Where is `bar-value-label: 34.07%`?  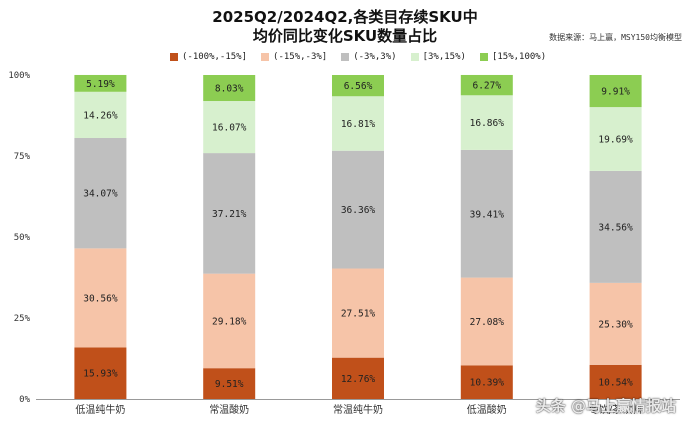
bar-value-label: 34.07% is located at coordinates (100, 194).